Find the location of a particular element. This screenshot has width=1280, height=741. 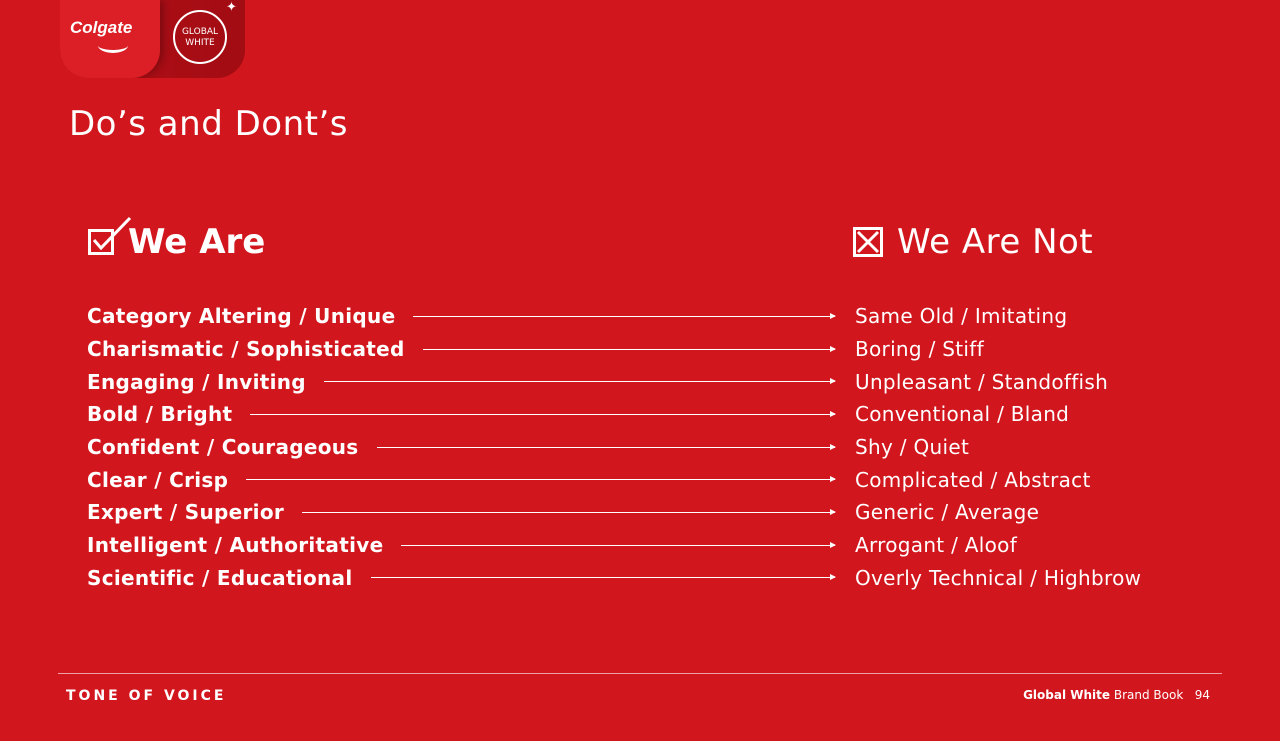

comparison-row: Expert / Superior Generic / Average is located at coordinates (662, 512).